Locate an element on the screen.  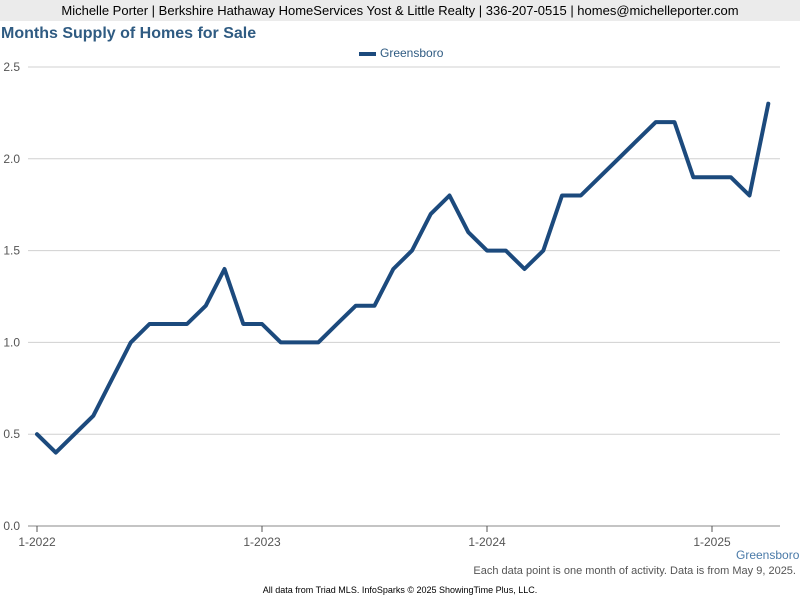
legend-label-greensboro: Greensboro is located at coordinates (412, 53).